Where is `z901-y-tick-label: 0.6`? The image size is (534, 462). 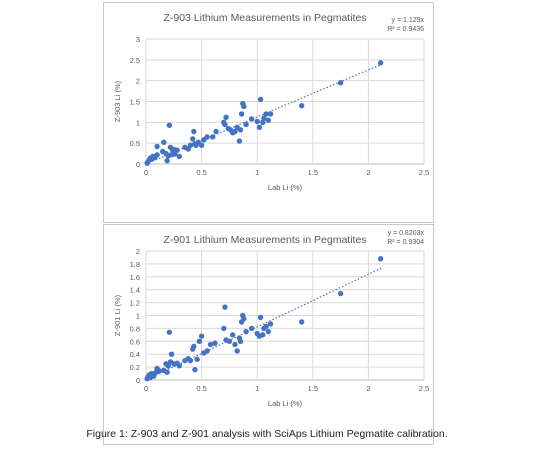
z901-y-tick-label: 0.6 is located at coordinates (135, 341).